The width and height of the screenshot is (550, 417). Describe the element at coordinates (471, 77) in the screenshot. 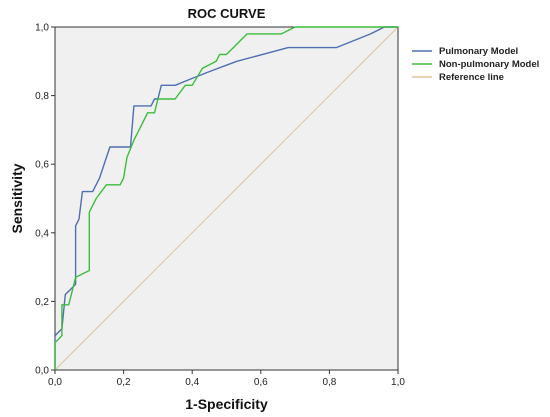

I see `legend-label: Reference line` at that location.